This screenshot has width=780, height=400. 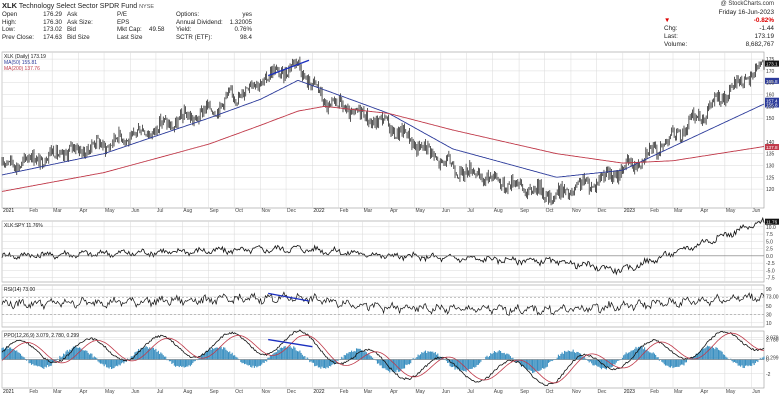 What do you see at coordinates (770, 166) in the screenshot?
I see `y-tick-label: 130` at bounding box center [770, 166].